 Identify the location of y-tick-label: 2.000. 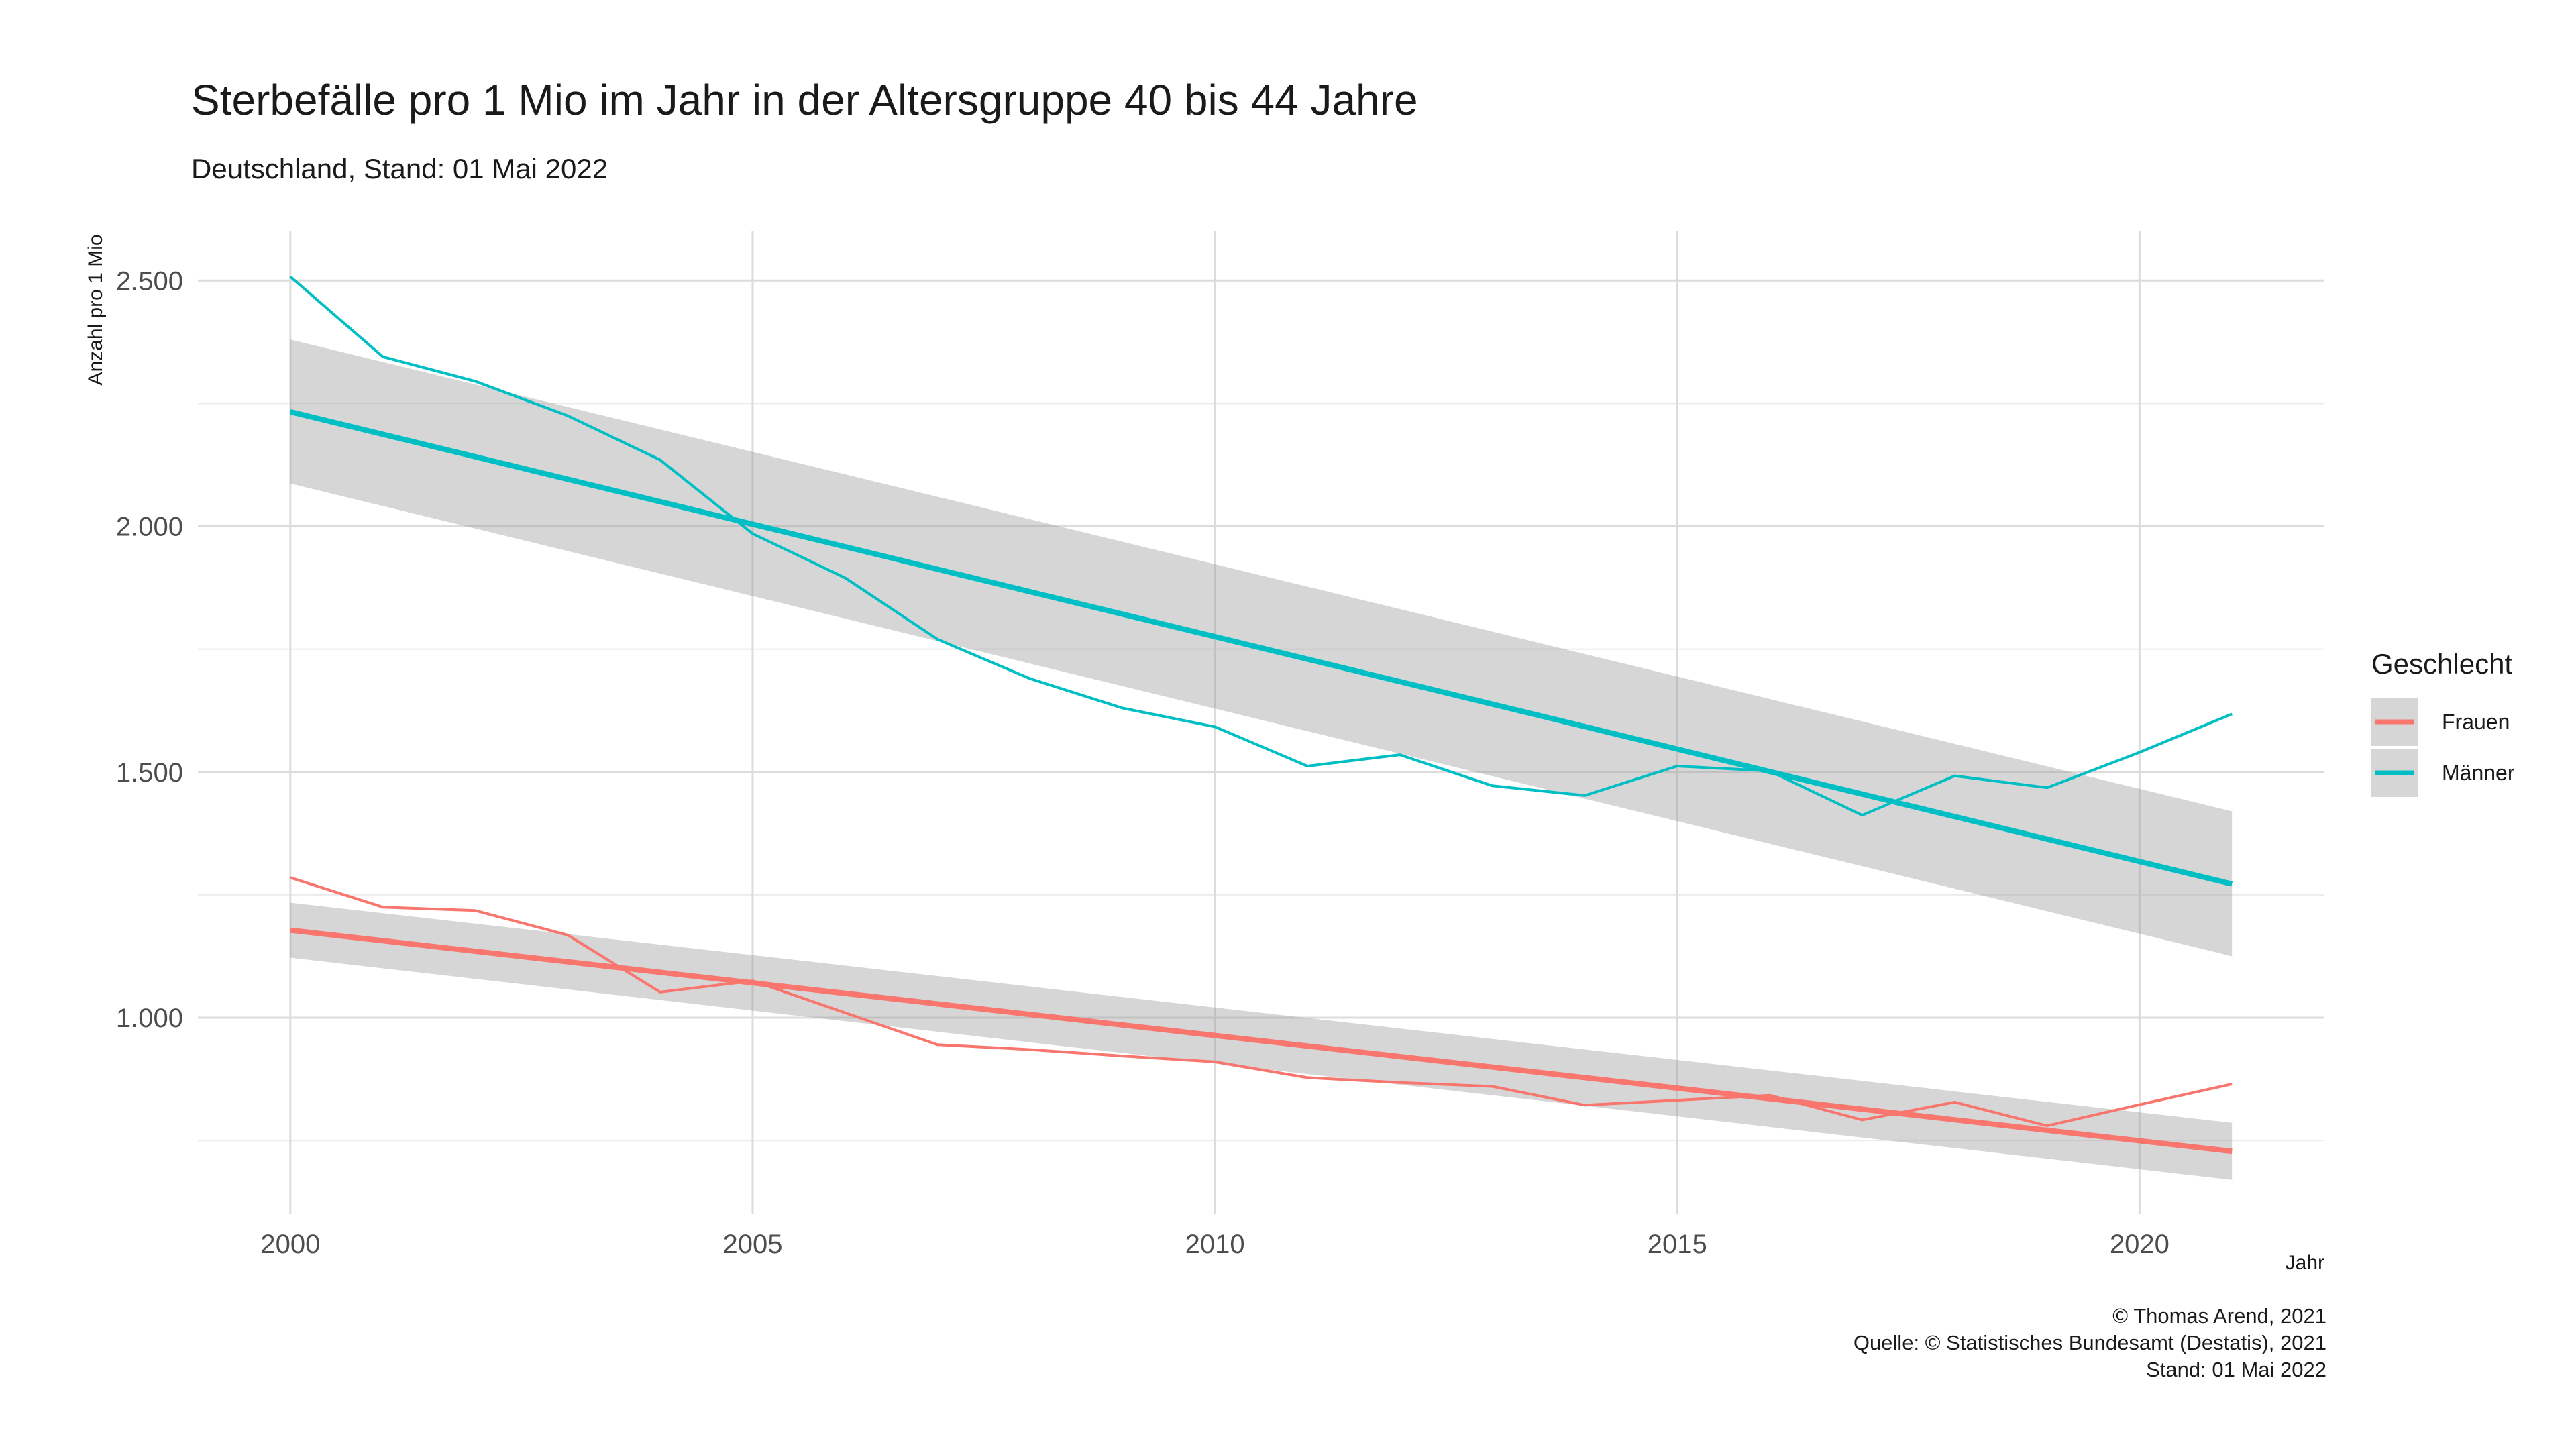
(149, 527).